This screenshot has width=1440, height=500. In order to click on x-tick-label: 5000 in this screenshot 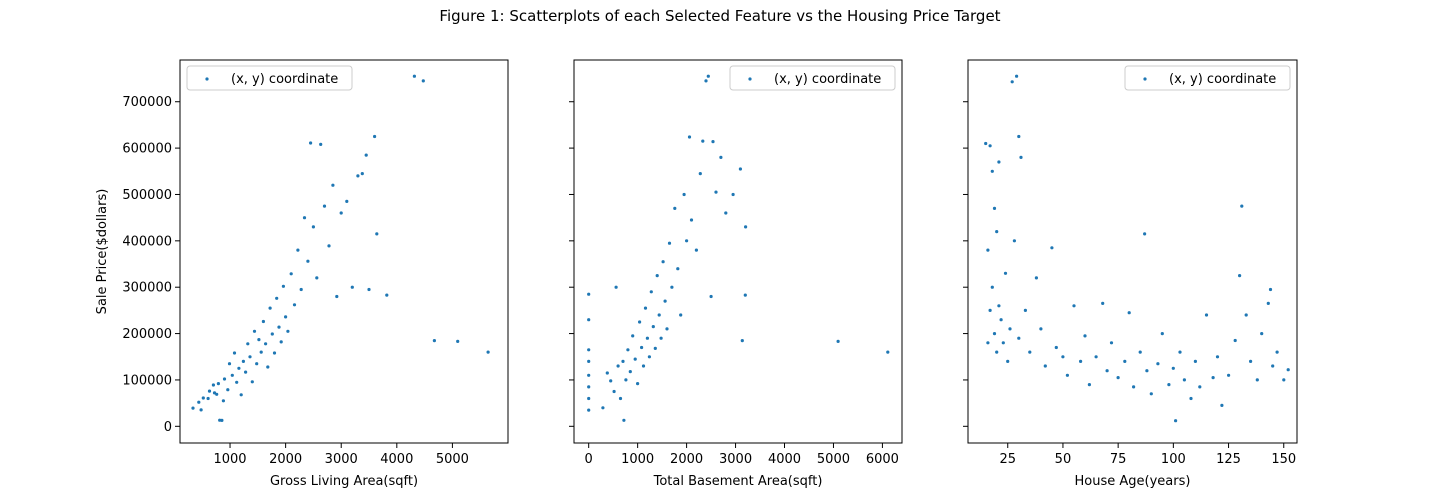, I will do `click(452, 459)`.